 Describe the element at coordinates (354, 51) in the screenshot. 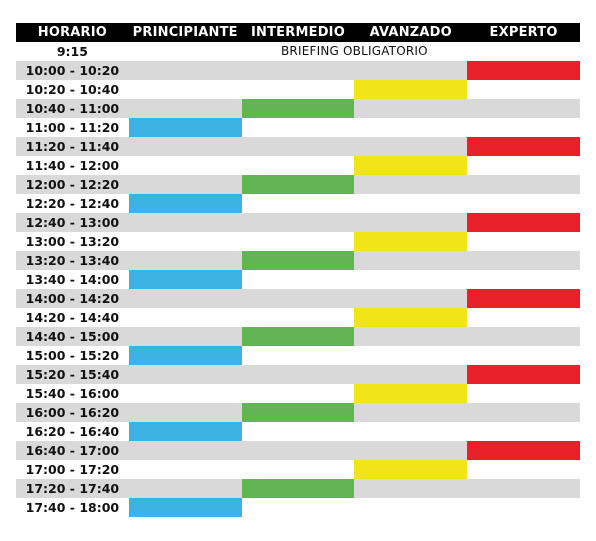

I see `briefing-label: BRIEFING OBLIGATORIO` at that location.